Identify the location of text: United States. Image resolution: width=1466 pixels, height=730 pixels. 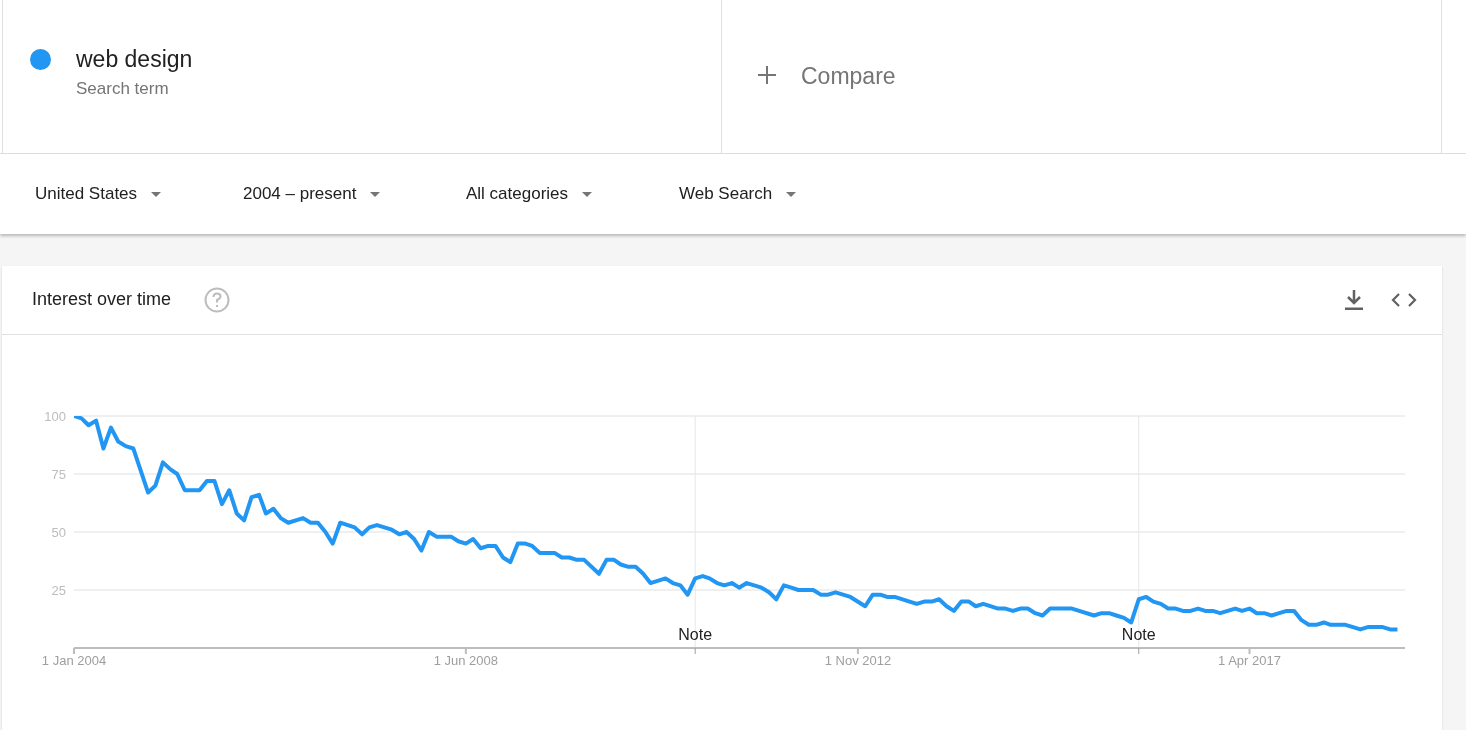
(87, 194).